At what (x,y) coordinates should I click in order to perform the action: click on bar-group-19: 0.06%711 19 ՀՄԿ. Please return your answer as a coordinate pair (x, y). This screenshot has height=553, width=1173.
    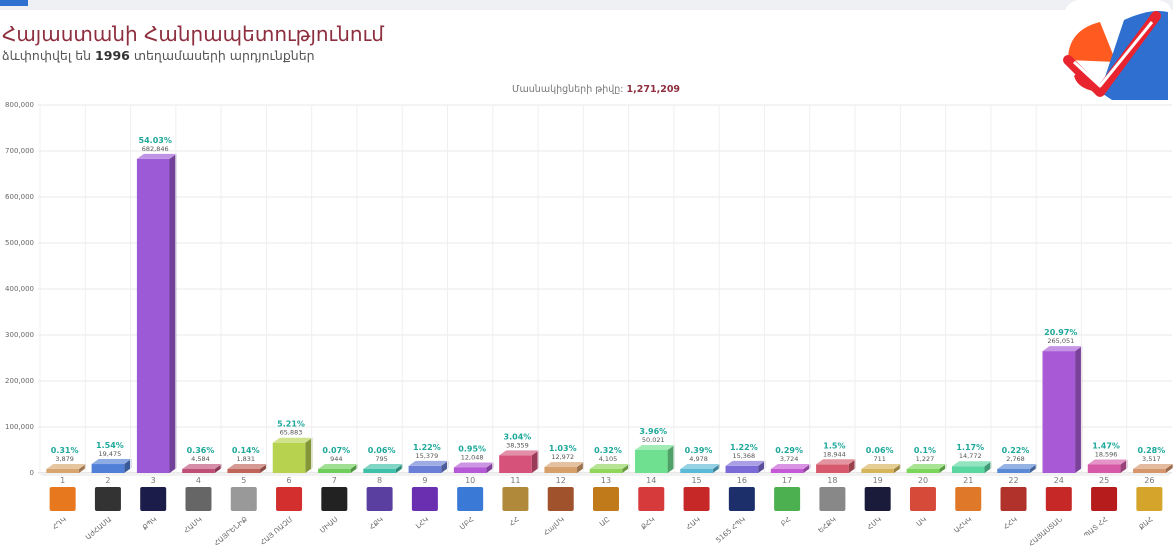
    Looking at the image, I should click on (881, 489).